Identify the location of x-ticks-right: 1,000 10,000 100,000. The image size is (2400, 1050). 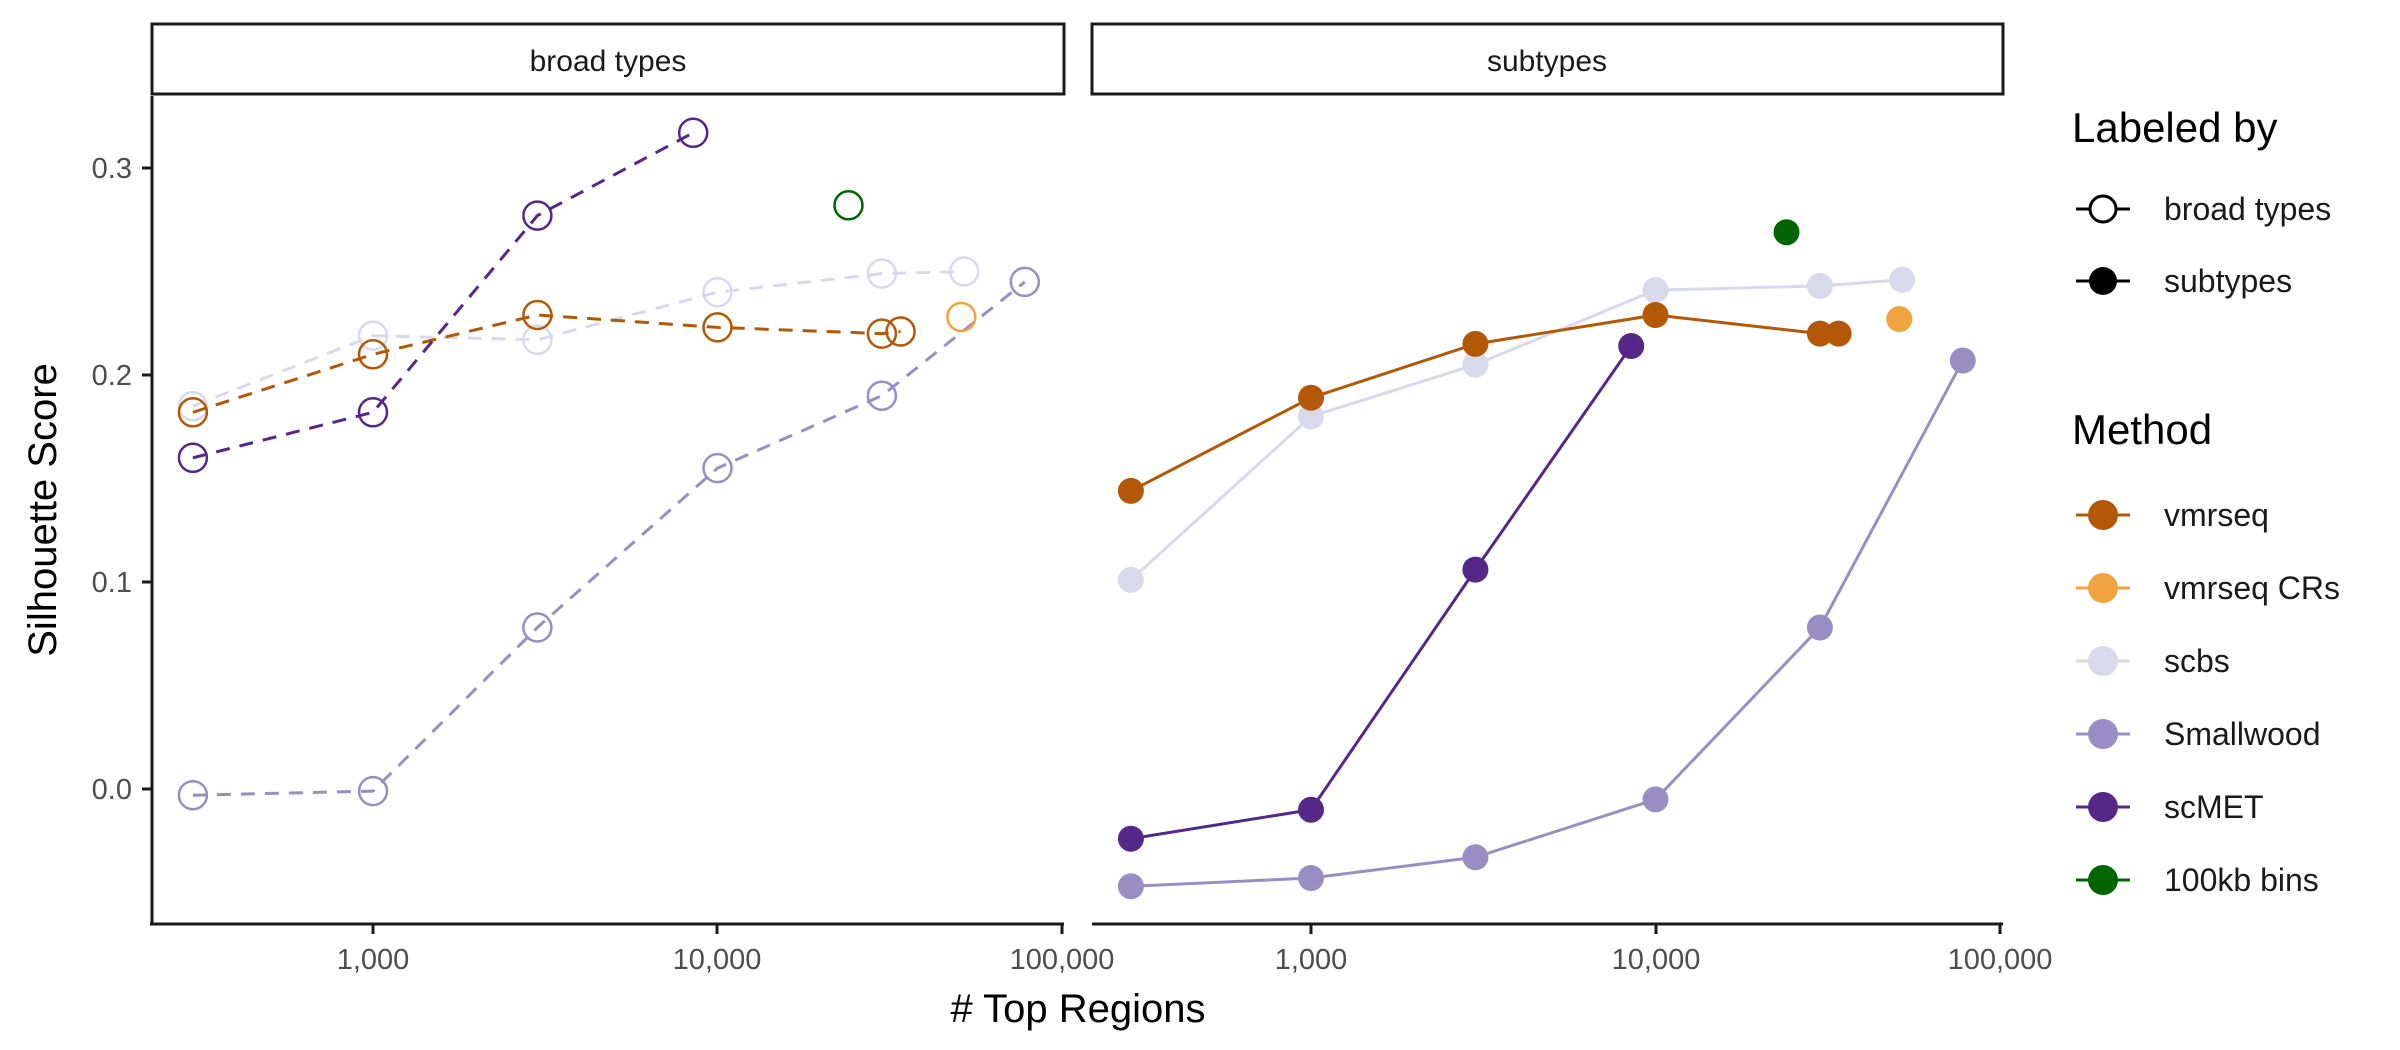
(1664, 950).